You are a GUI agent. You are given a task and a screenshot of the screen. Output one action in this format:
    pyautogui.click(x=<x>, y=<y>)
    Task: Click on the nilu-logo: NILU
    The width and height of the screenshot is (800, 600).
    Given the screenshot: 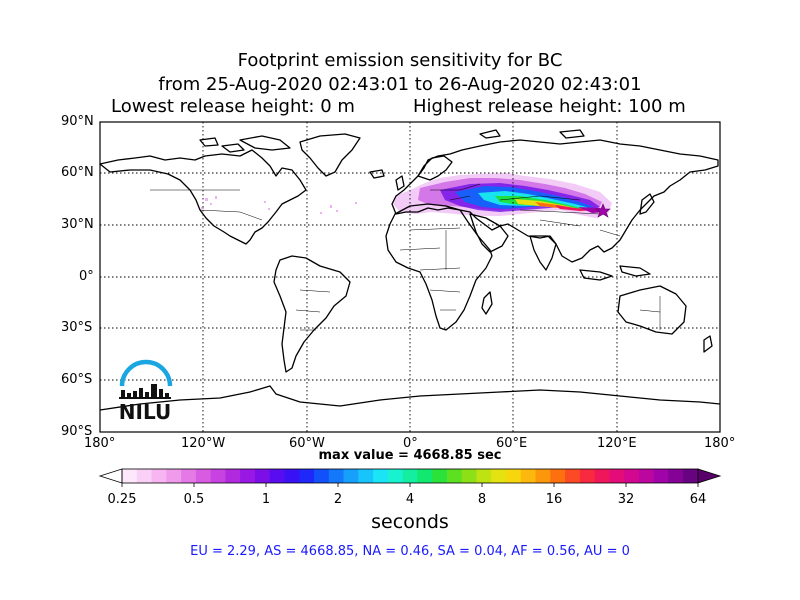 What is the action you would take?
    pyautogui.click(x=146, y=391)
    